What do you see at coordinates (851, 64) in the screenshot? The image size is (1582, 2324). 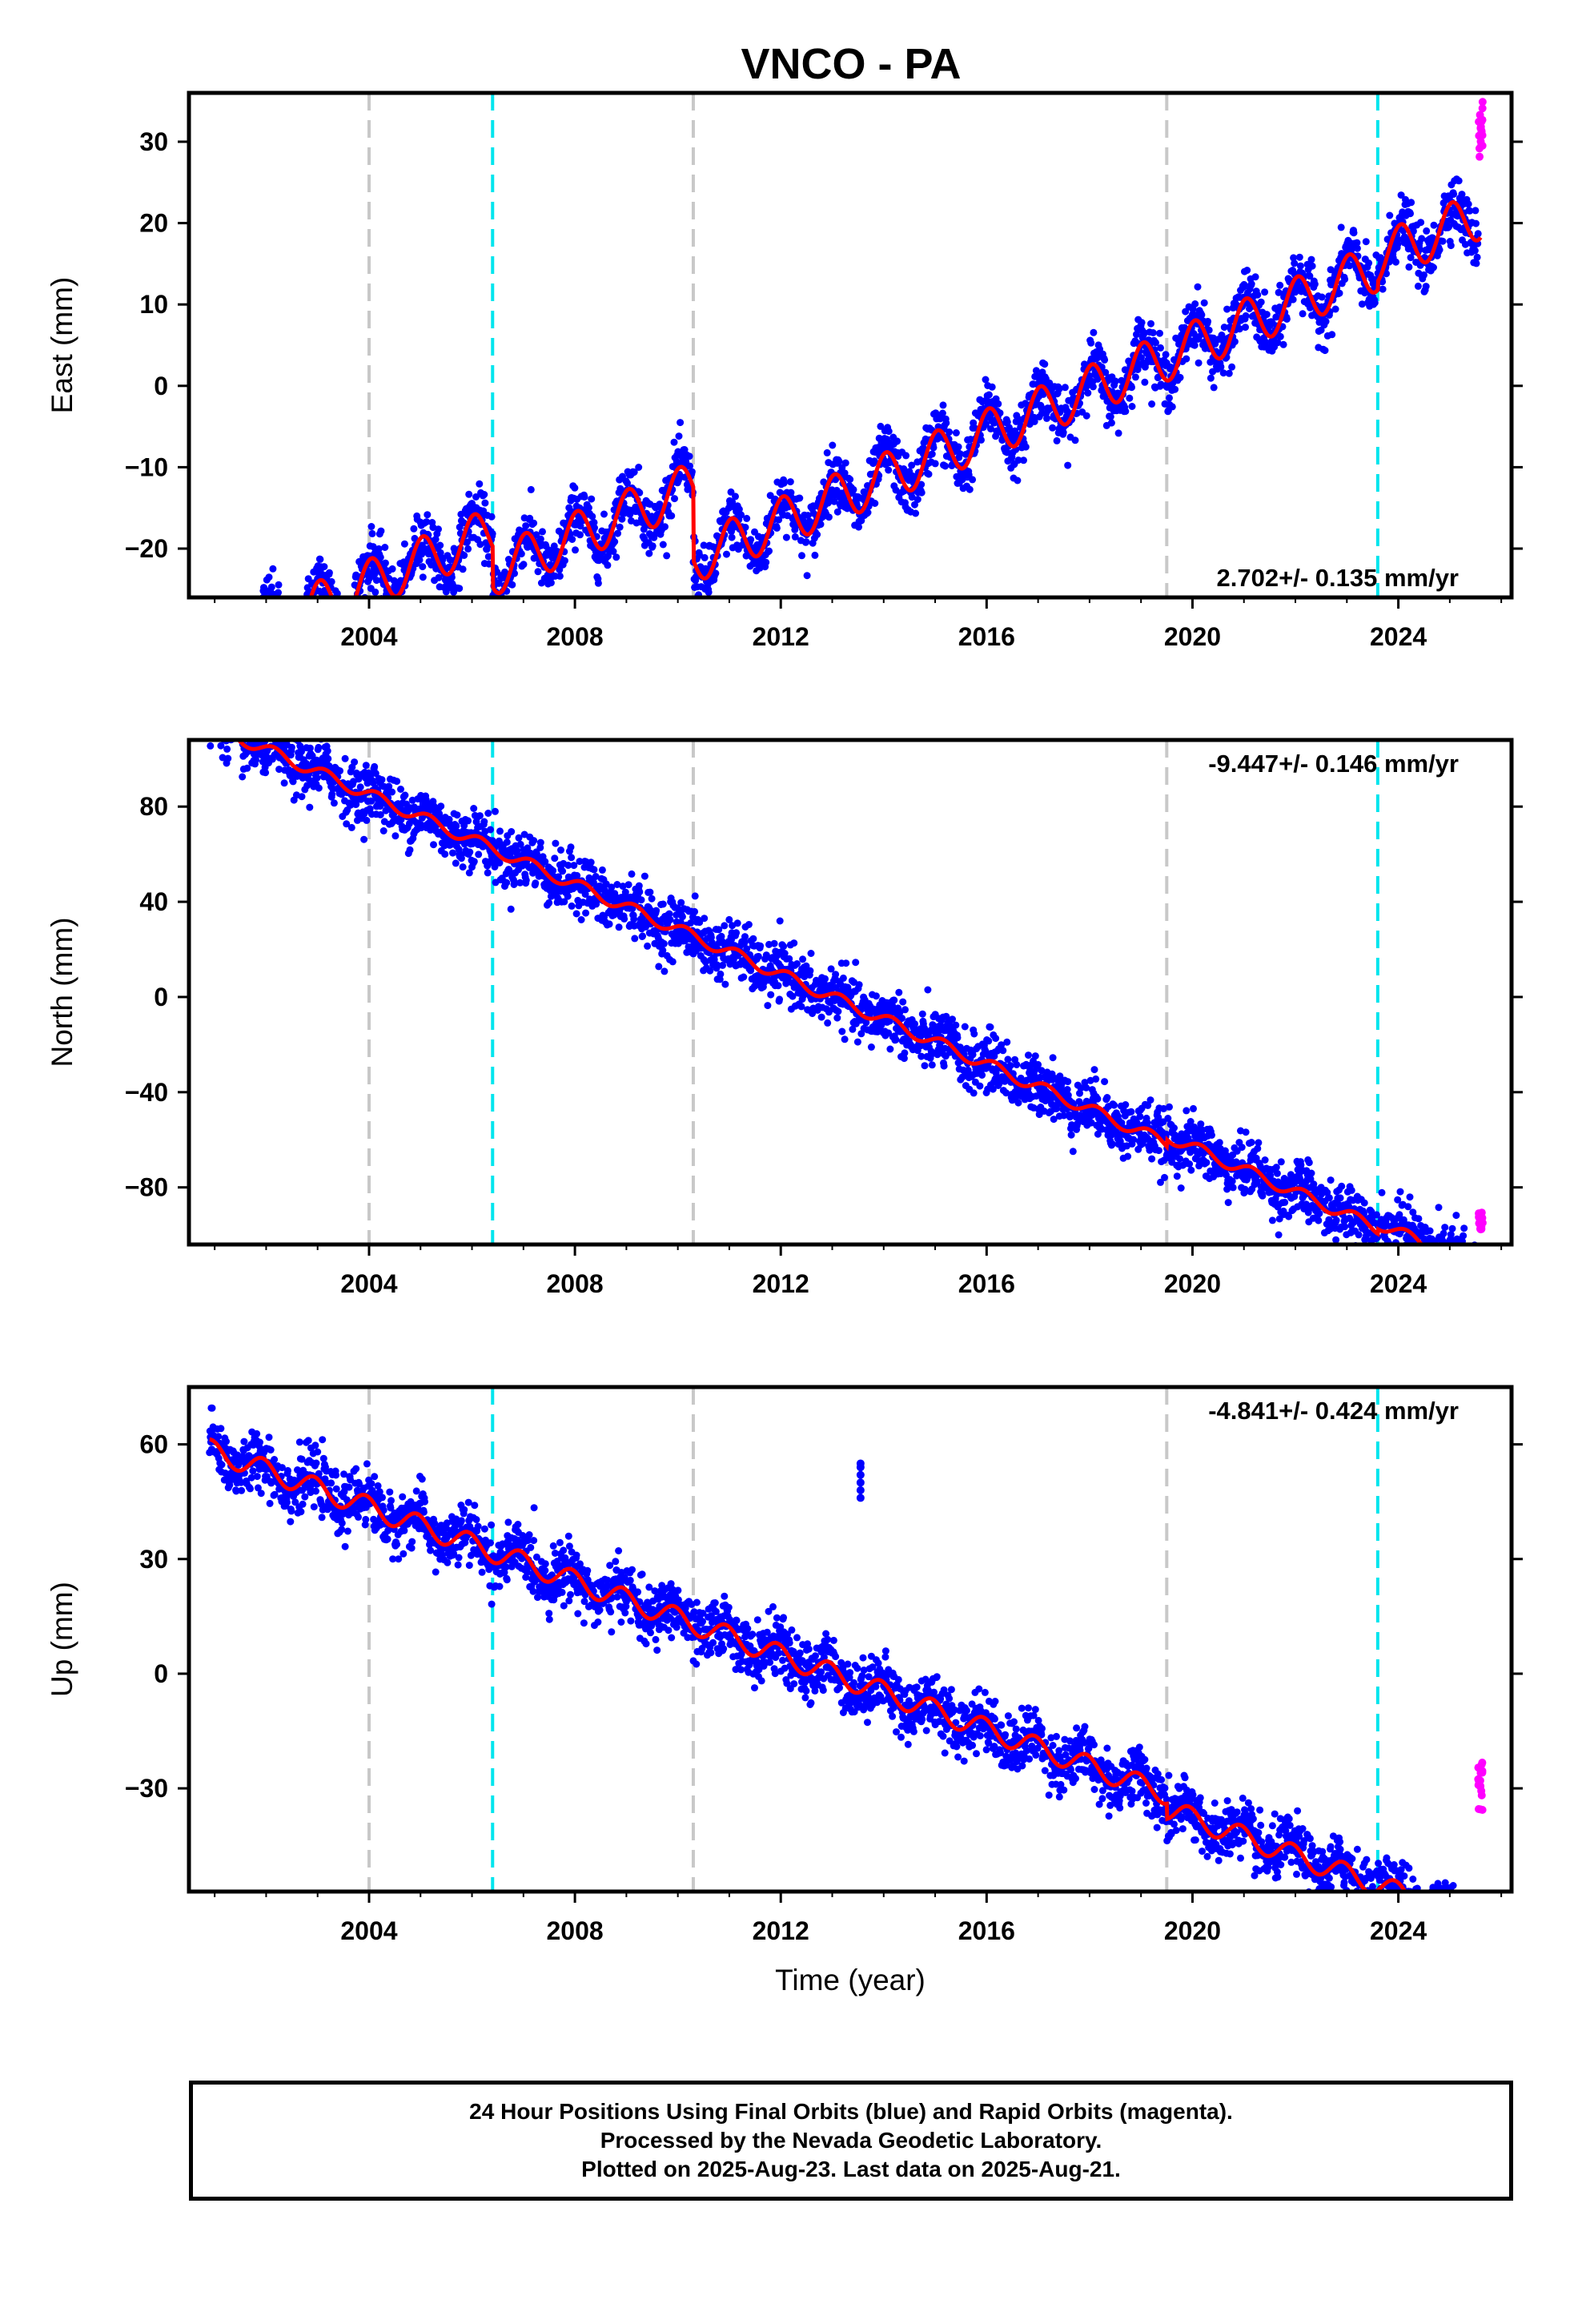 I see `main-title: VNCO - PA` at bounding box center [851, 64].